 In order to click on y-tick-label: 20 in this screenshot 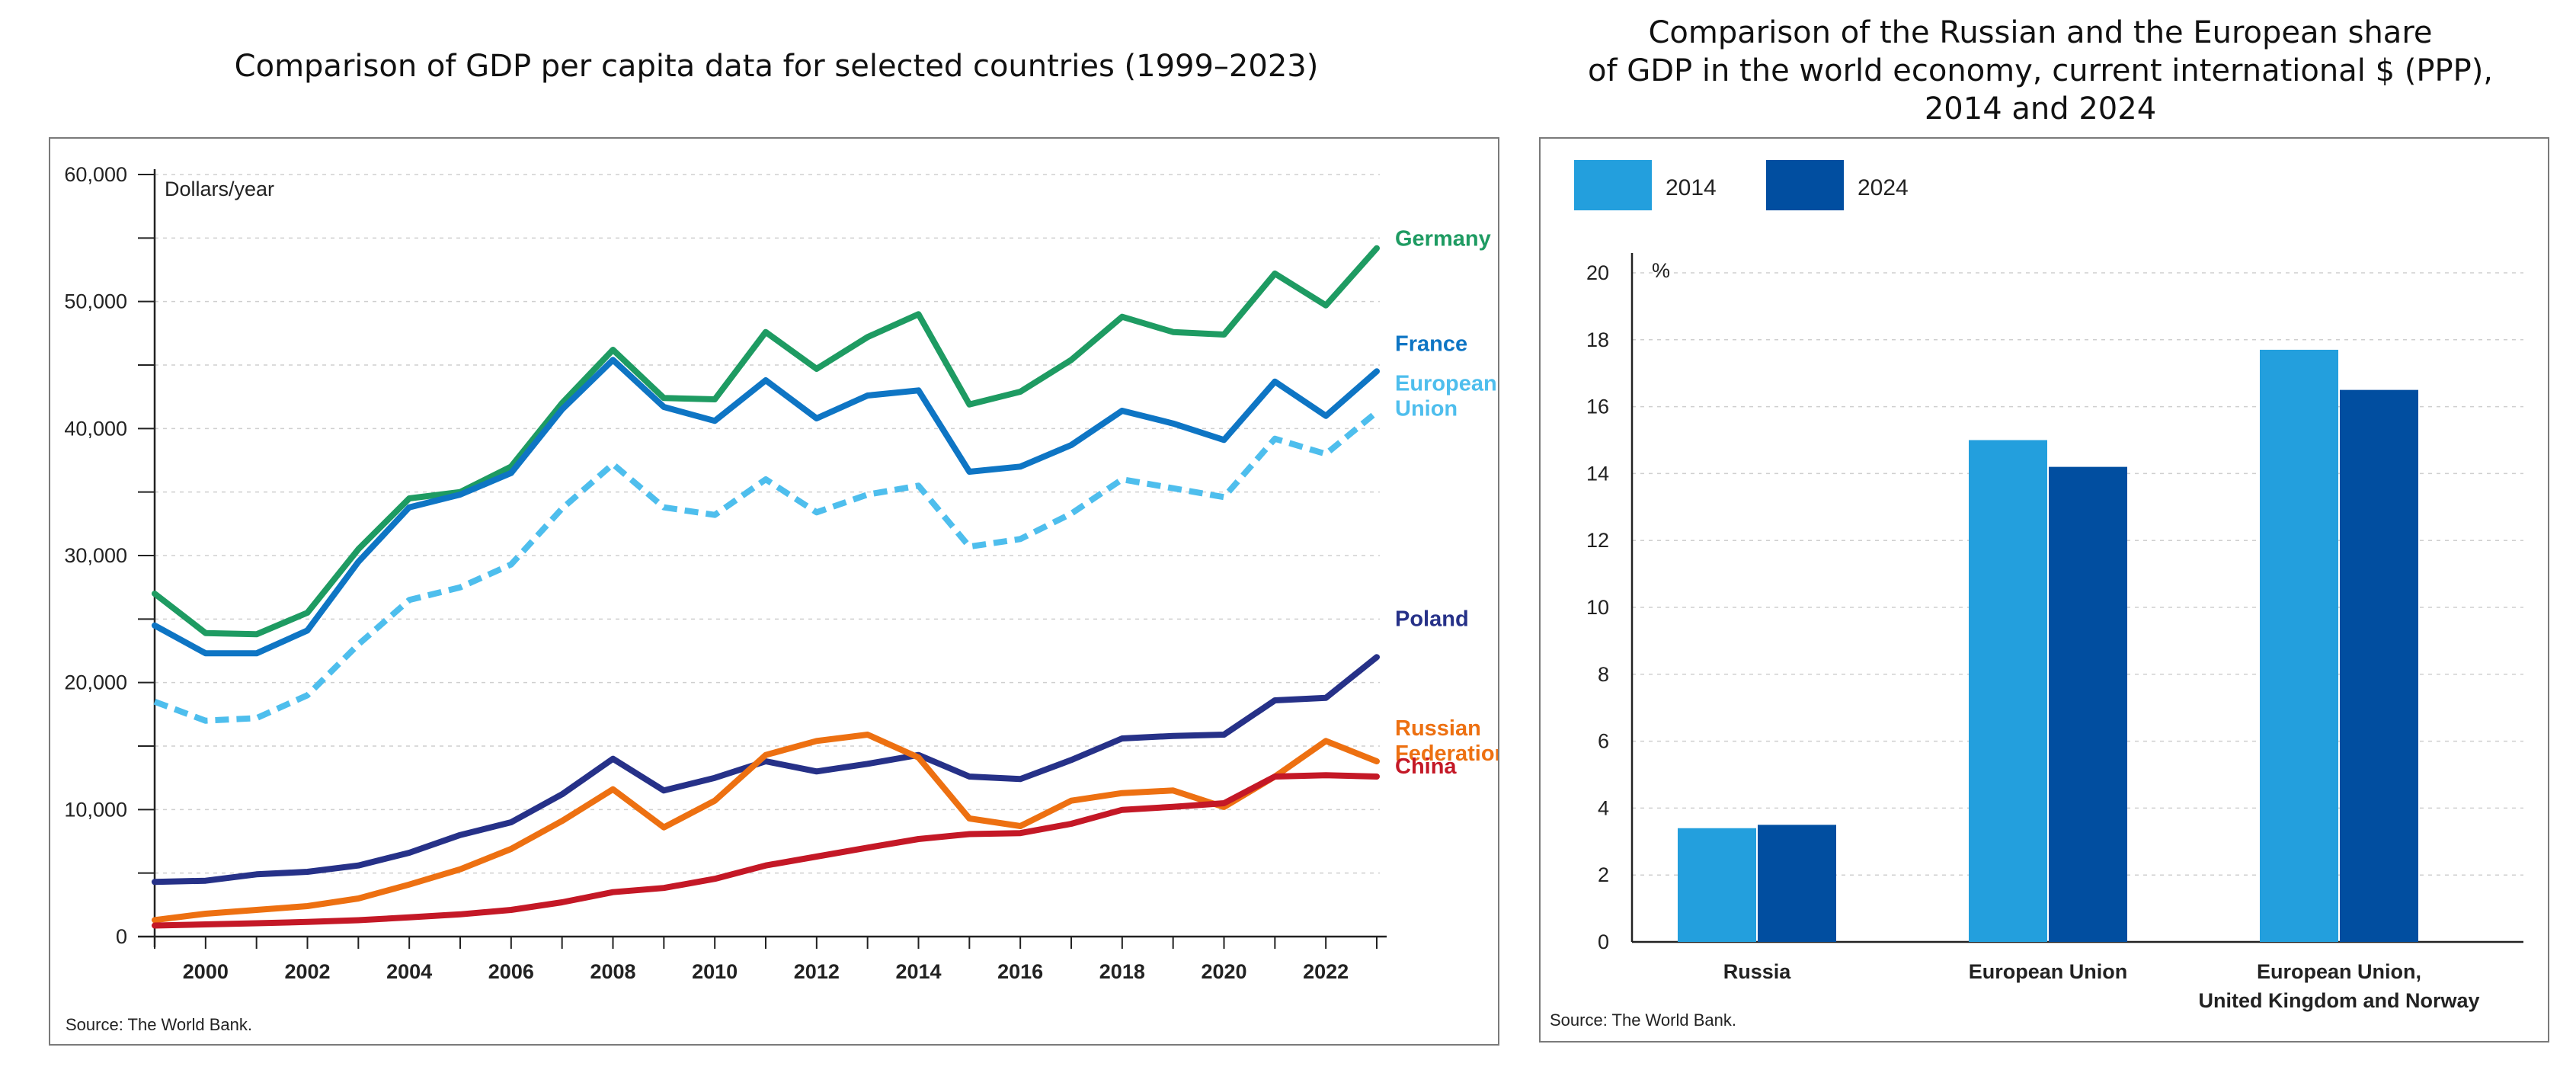, I will do `click(1597, 272)`.